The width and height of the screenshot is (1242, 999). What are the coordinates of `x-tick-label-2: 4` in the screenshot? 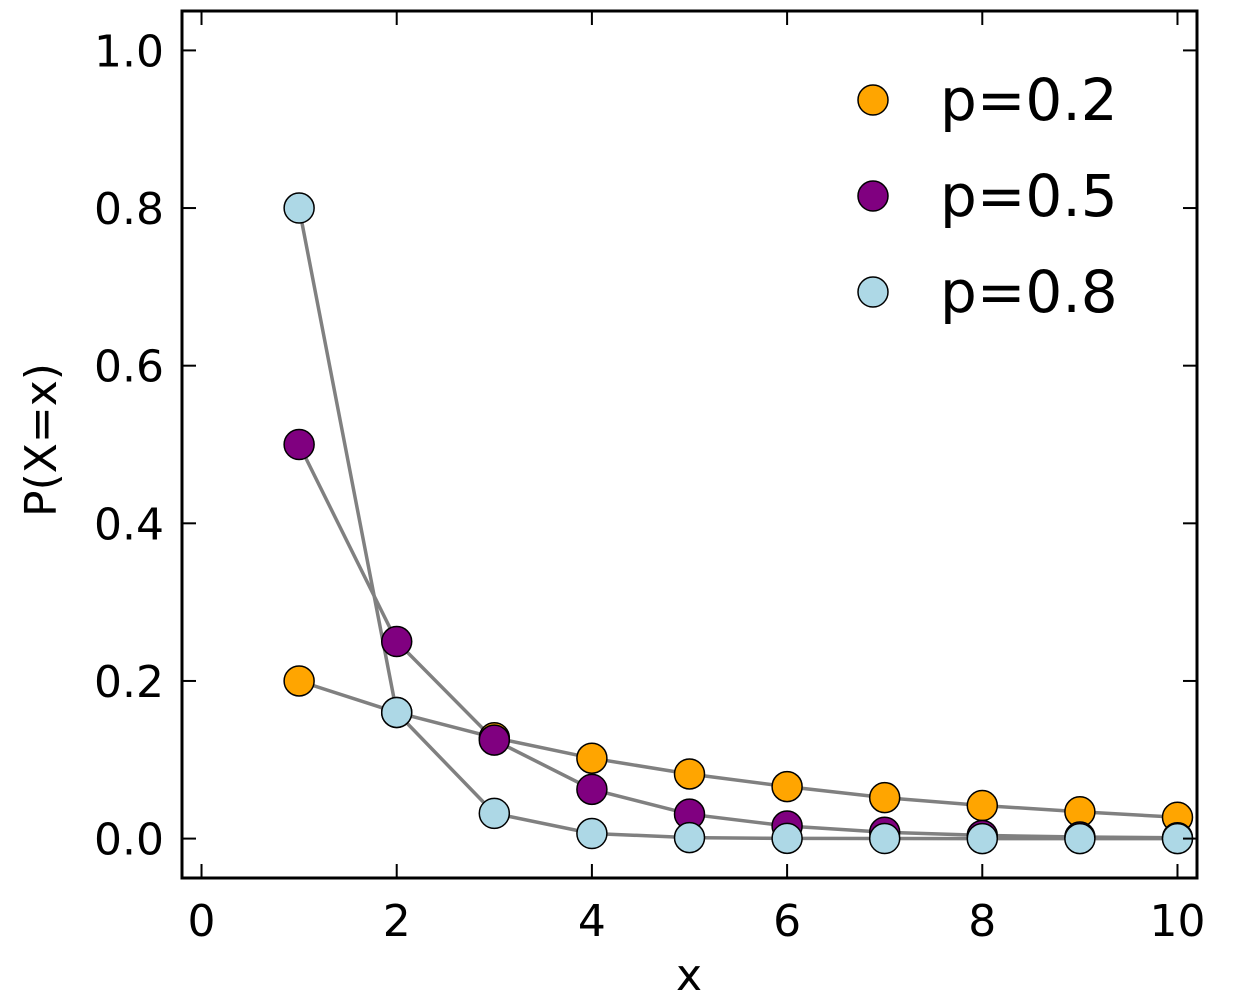 It's located at (592, 921).